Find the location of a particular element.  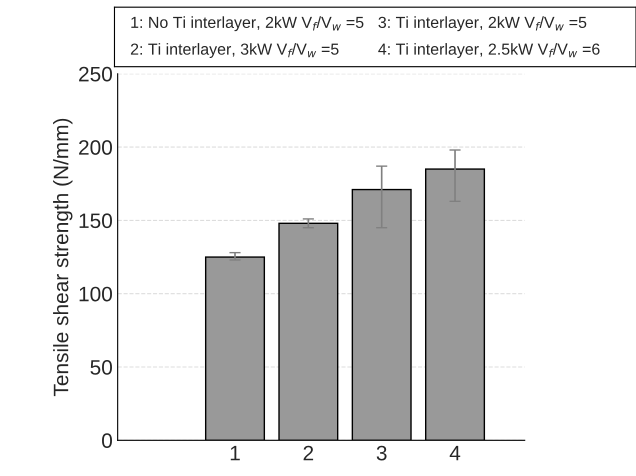

text: 3: Ti interlayer, 2kW V$_{f}$/V$_{w}$ =5 is located at coordinates (482, 24).